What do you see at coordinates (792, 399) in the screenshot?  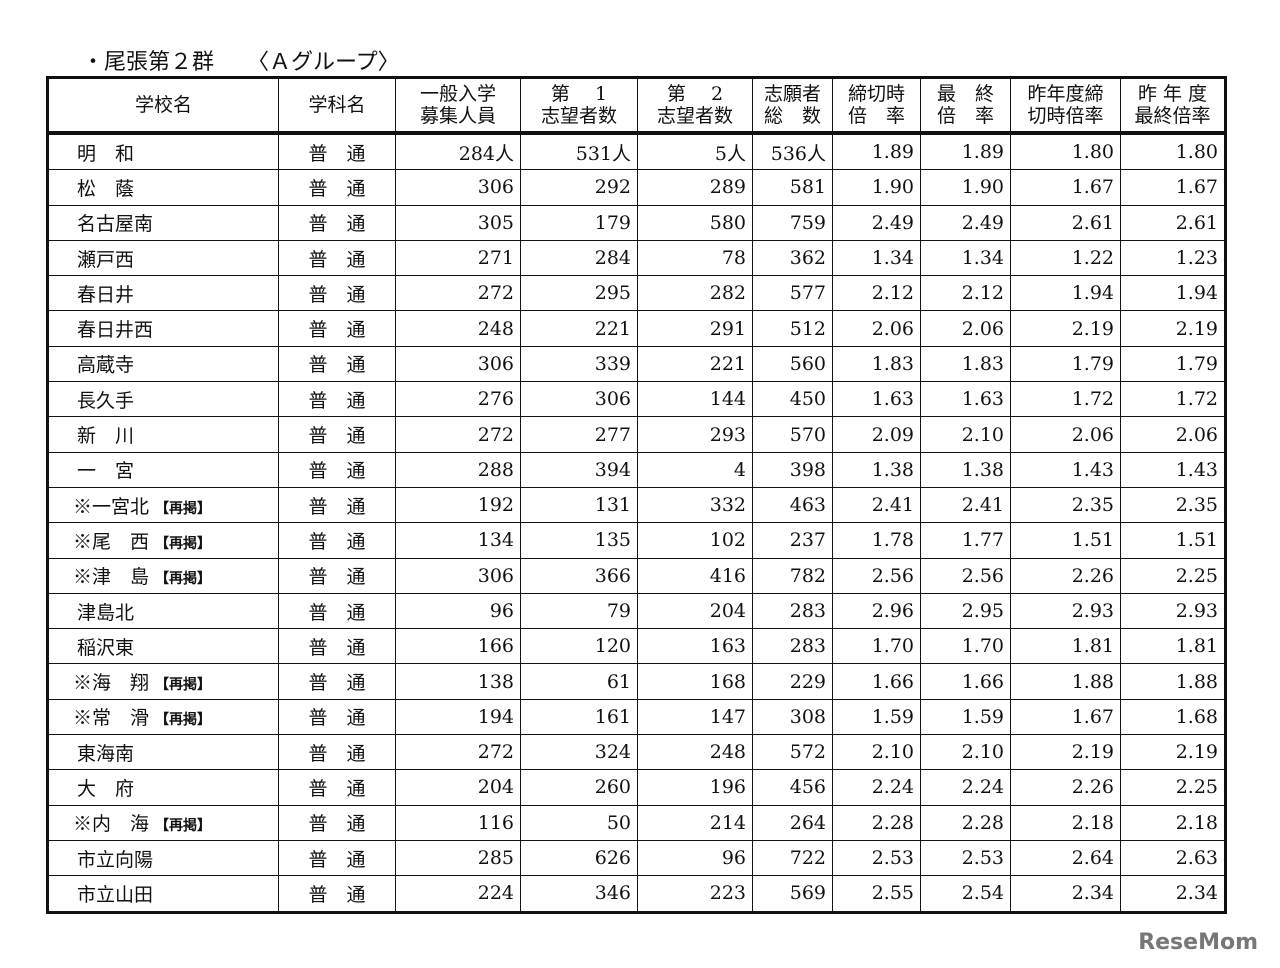 I see `value-cell: 450` at bounding box center [792, 399].